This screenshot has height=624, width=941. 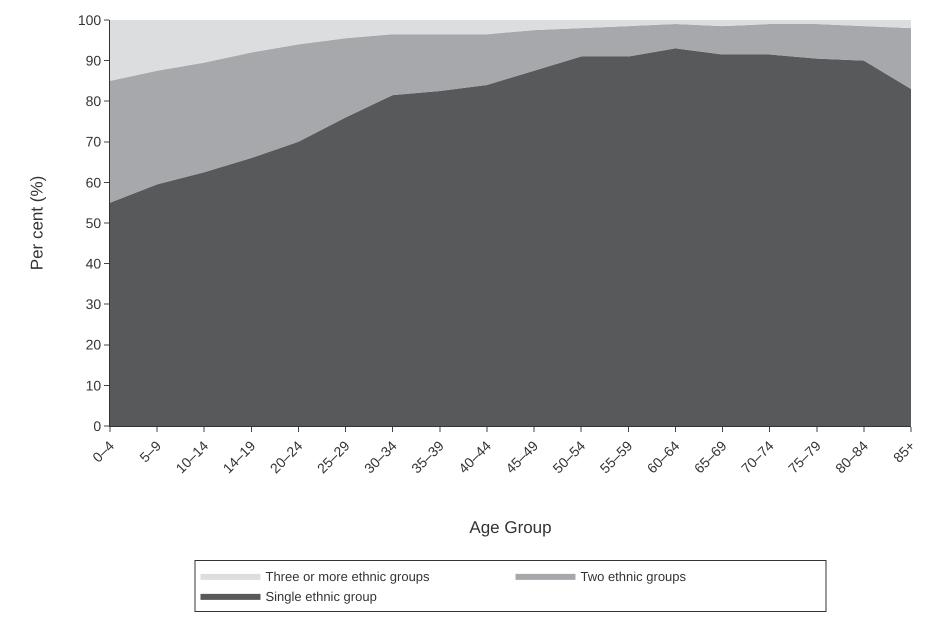 I want to click on y-tick-label: 60, so click(x=94, y=182).